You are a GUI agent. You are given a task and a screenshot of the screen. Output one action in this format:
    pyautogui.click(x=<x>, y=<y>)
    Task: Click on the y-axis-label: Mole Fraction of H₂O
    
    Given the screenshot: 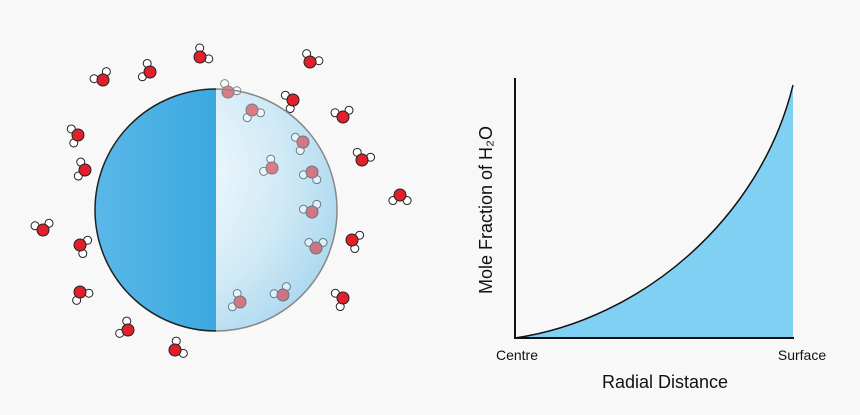 What is the action you would take?
    pyautogui.click(x=486, y=210)
    